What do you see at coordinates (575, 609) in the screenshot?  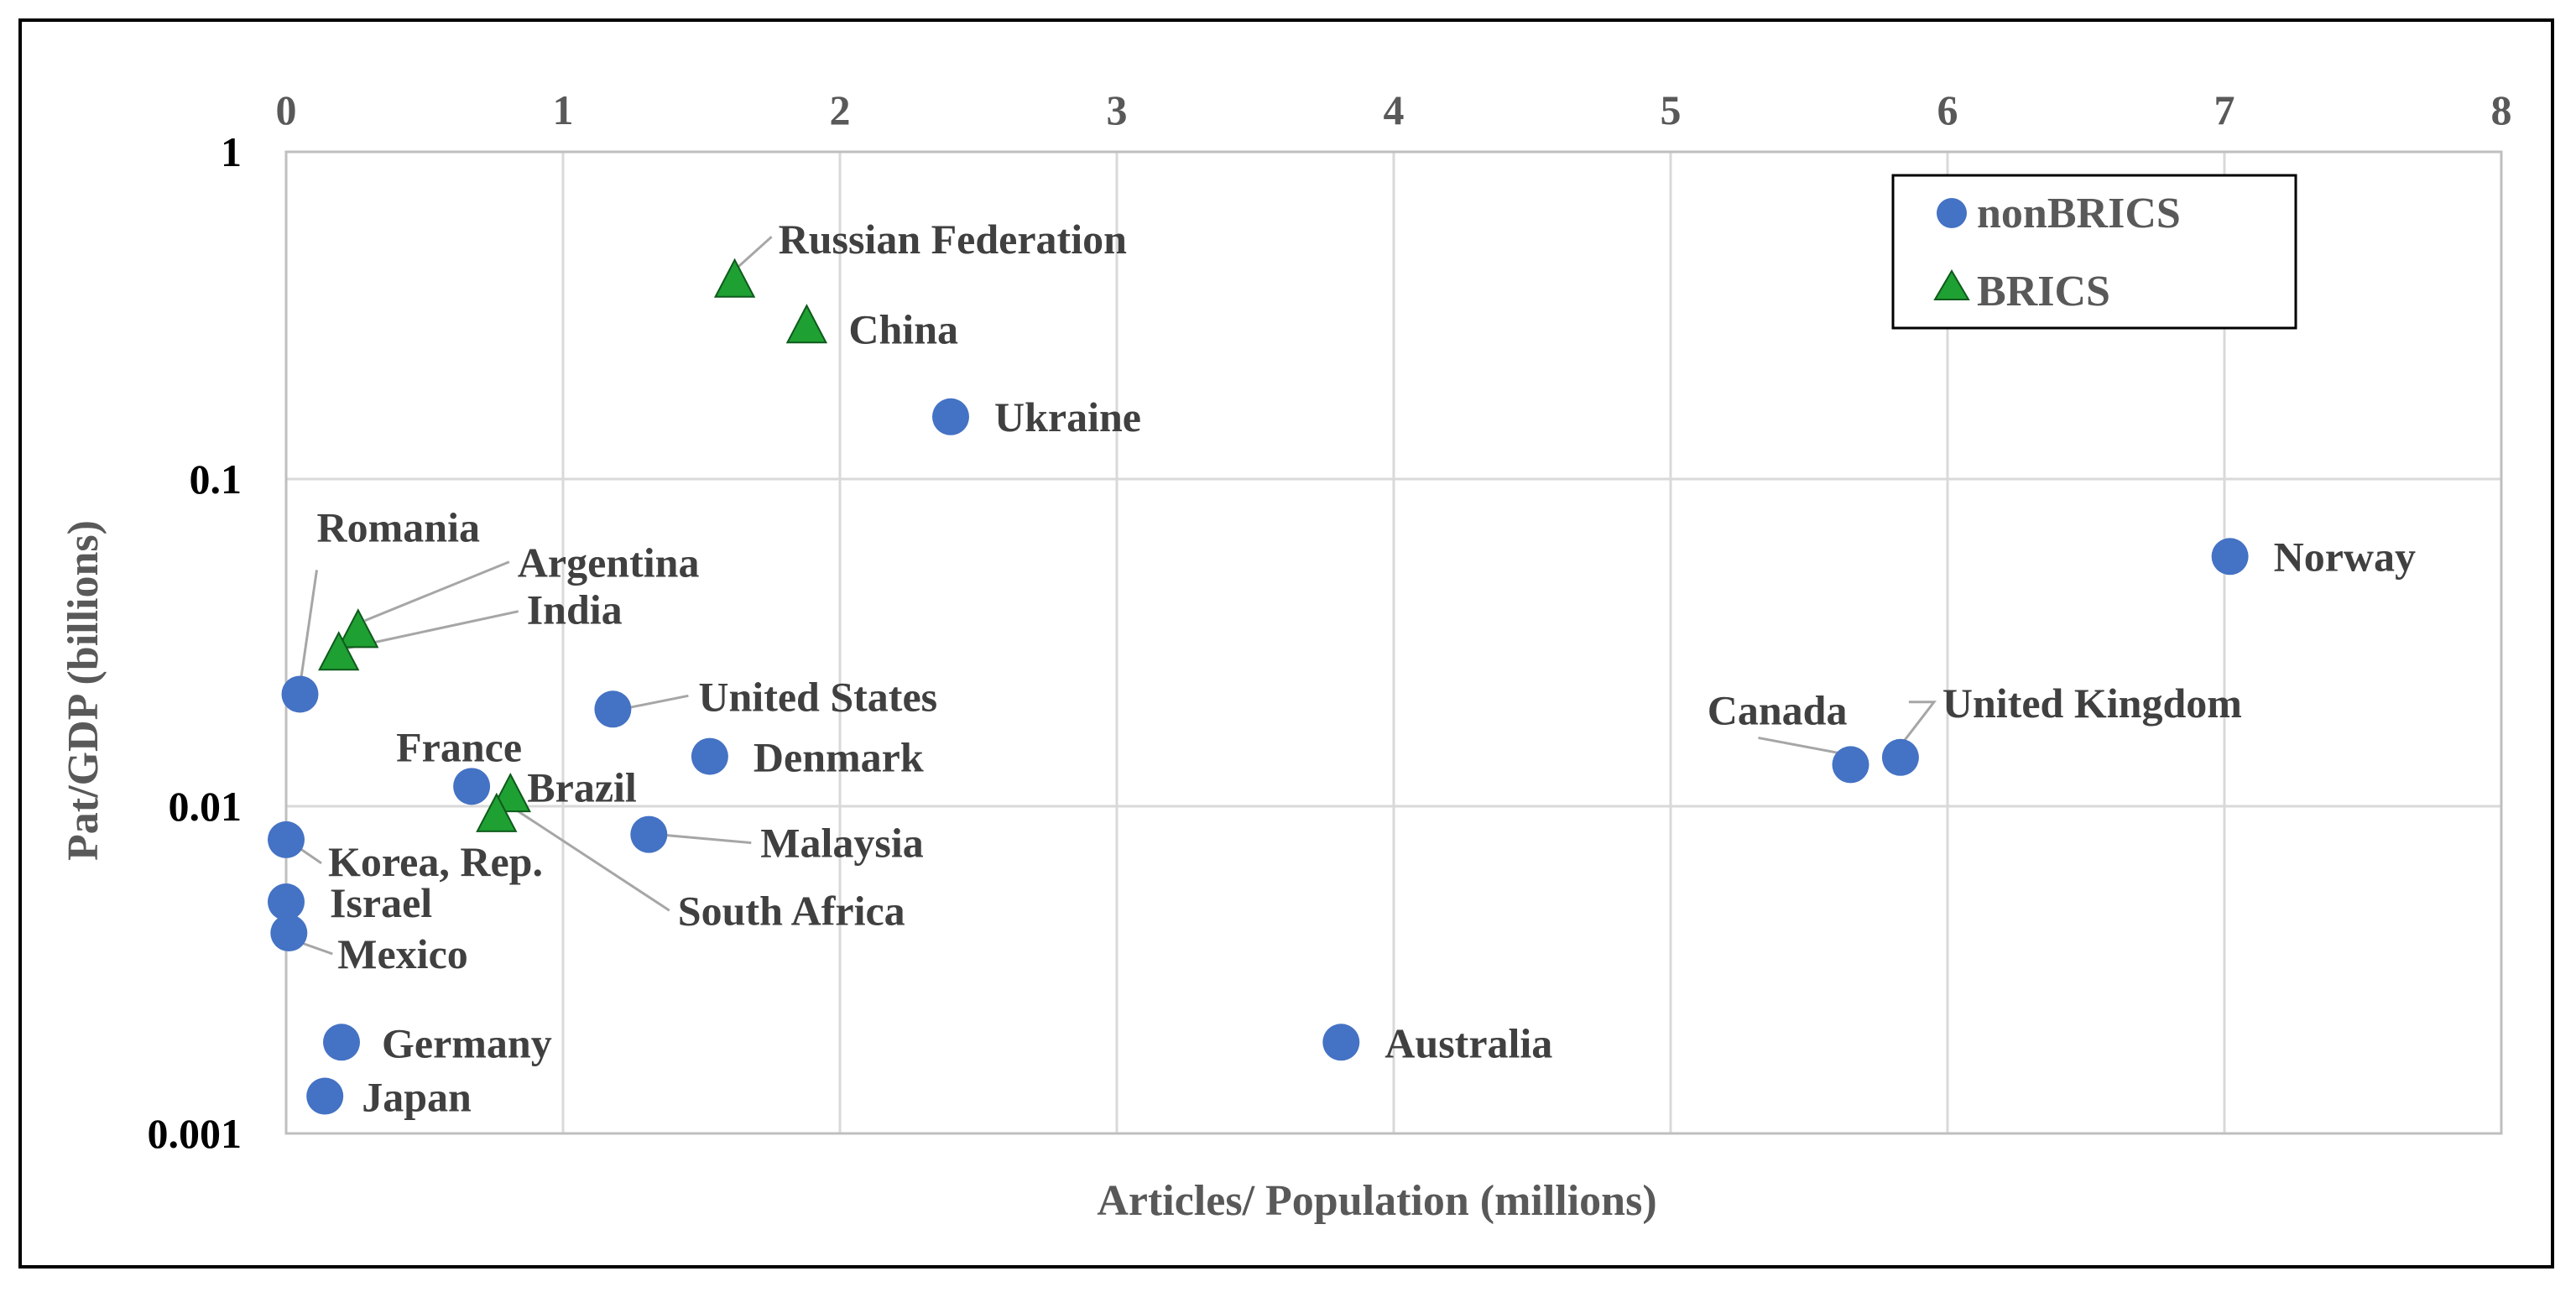 I see `data-label-india: India` at bounding box center [575, 609].